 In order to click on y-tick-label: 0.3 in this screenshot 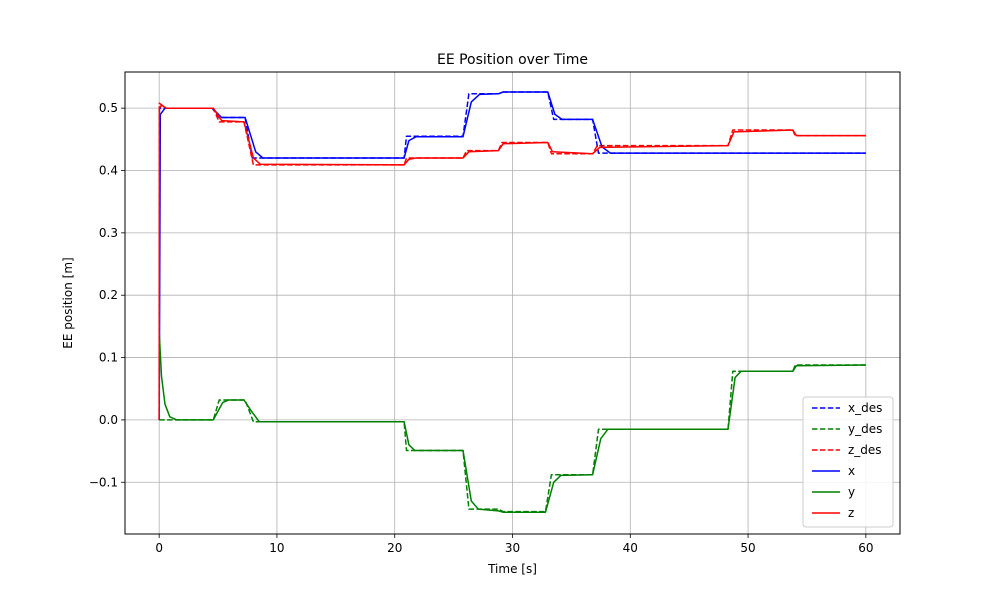, I will do `click(108, 233)`.